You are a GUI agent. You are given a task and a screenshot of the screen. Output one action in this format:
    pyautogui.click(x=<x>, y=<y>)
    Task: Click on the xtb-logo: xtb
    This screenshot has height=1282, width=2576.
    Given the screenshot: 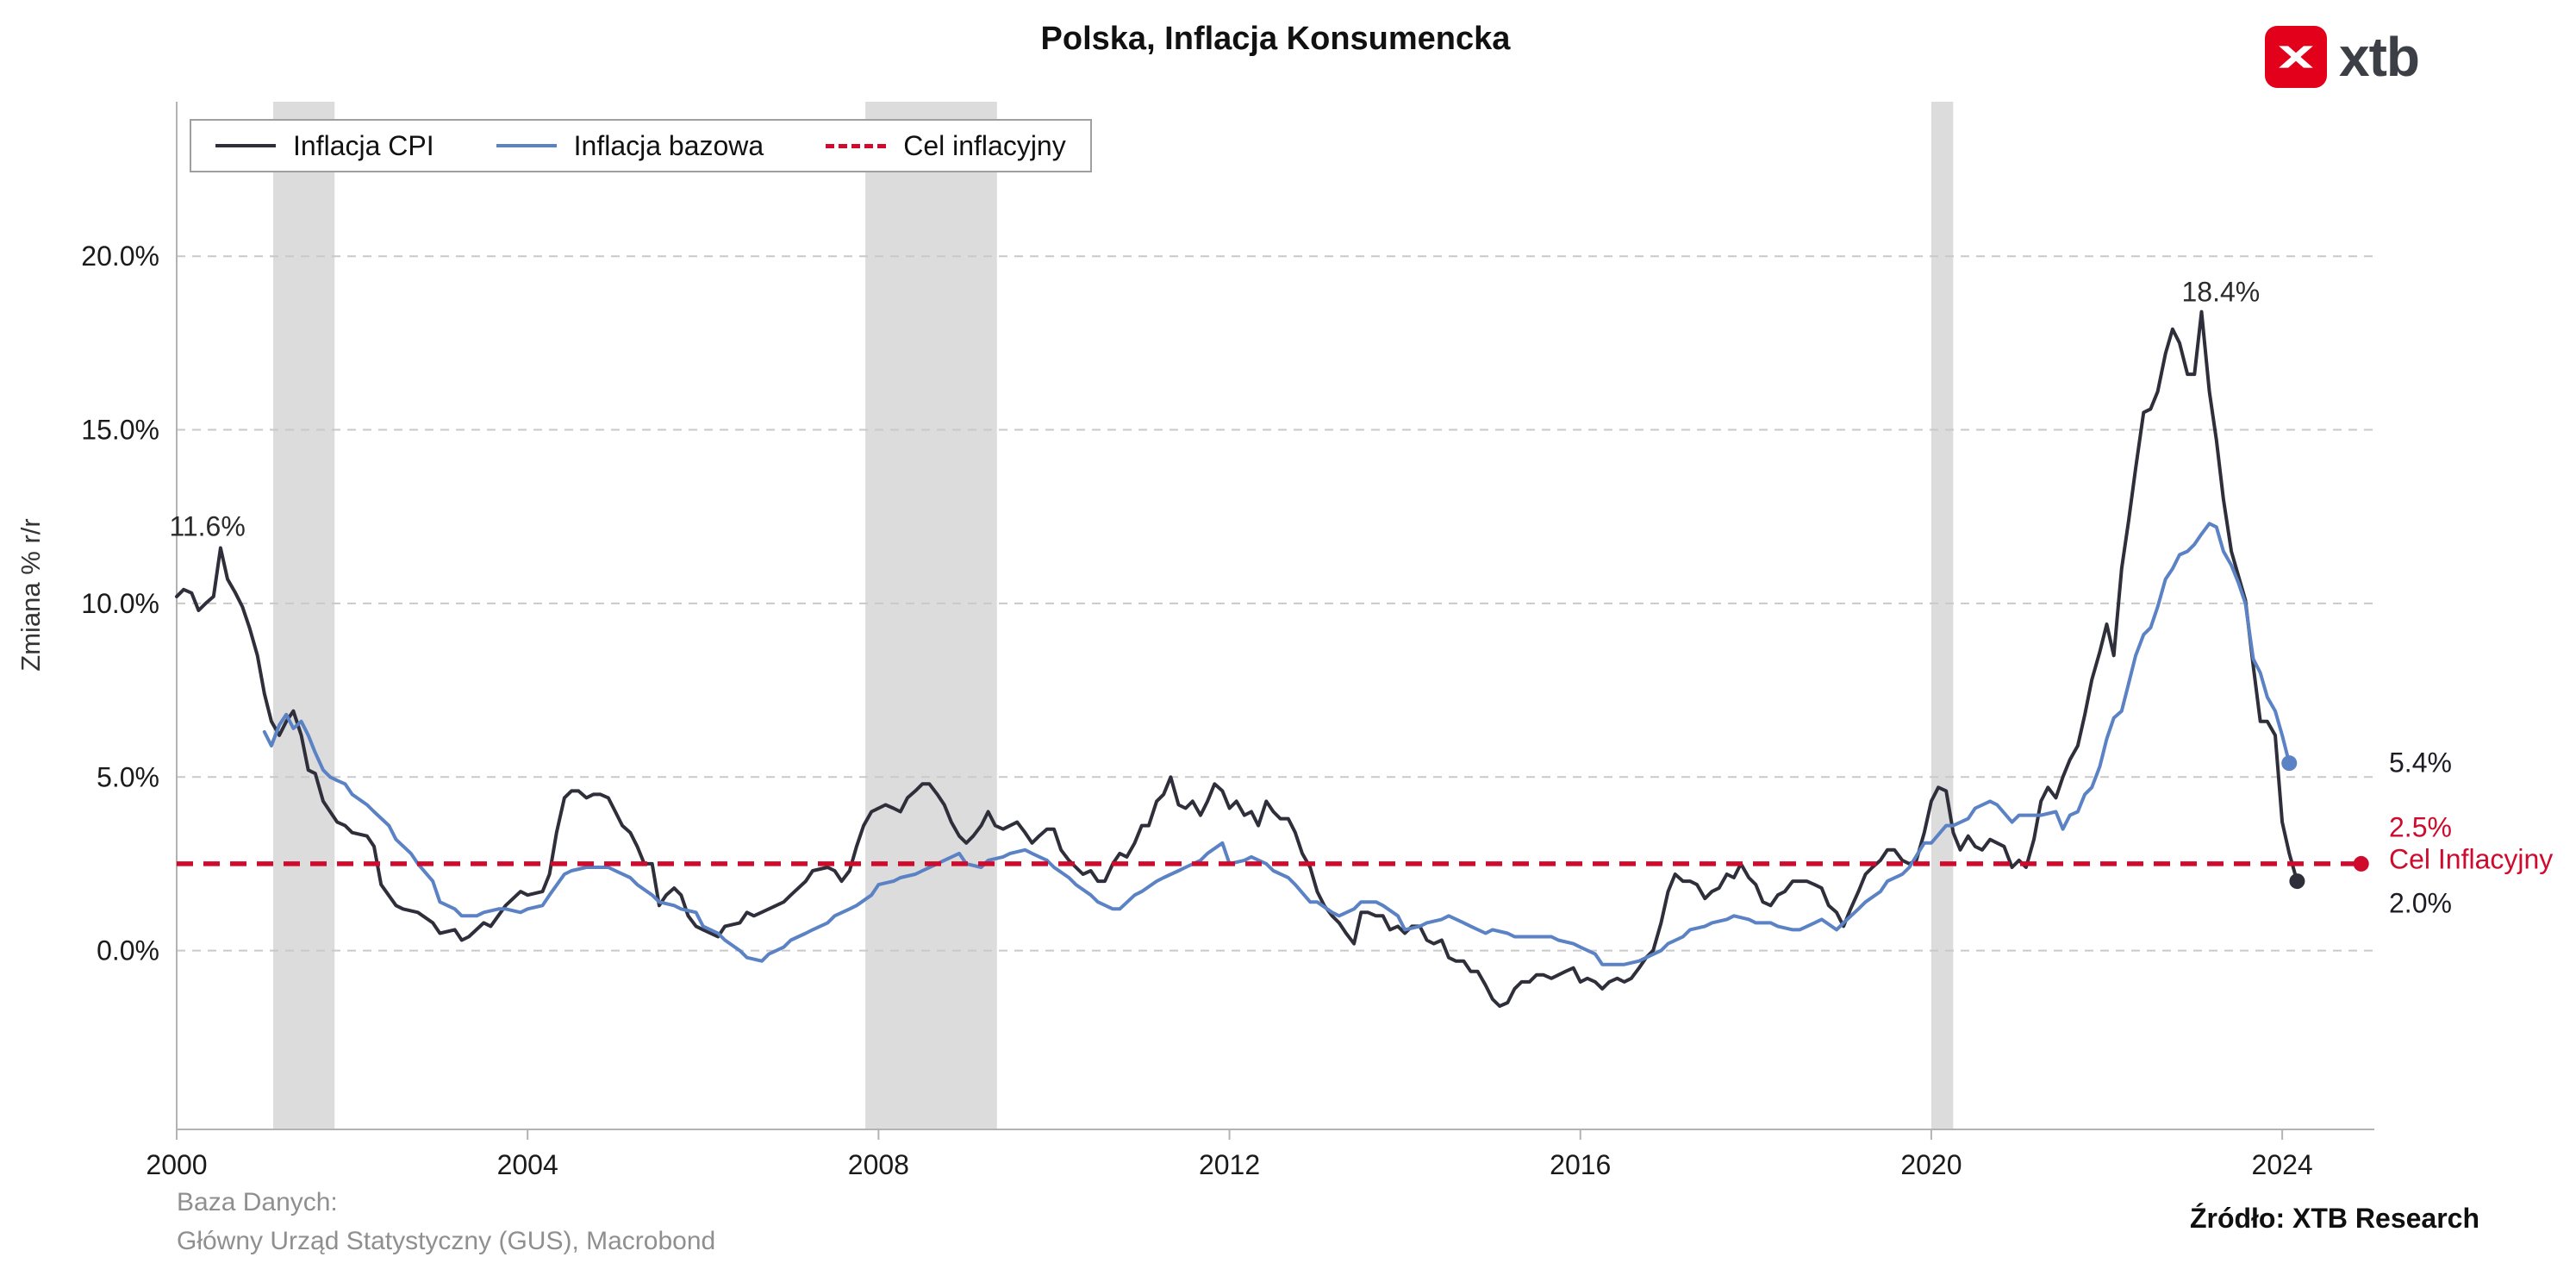 What is the action you would take?
    pyautogui.click(x=2342, y=57)
    